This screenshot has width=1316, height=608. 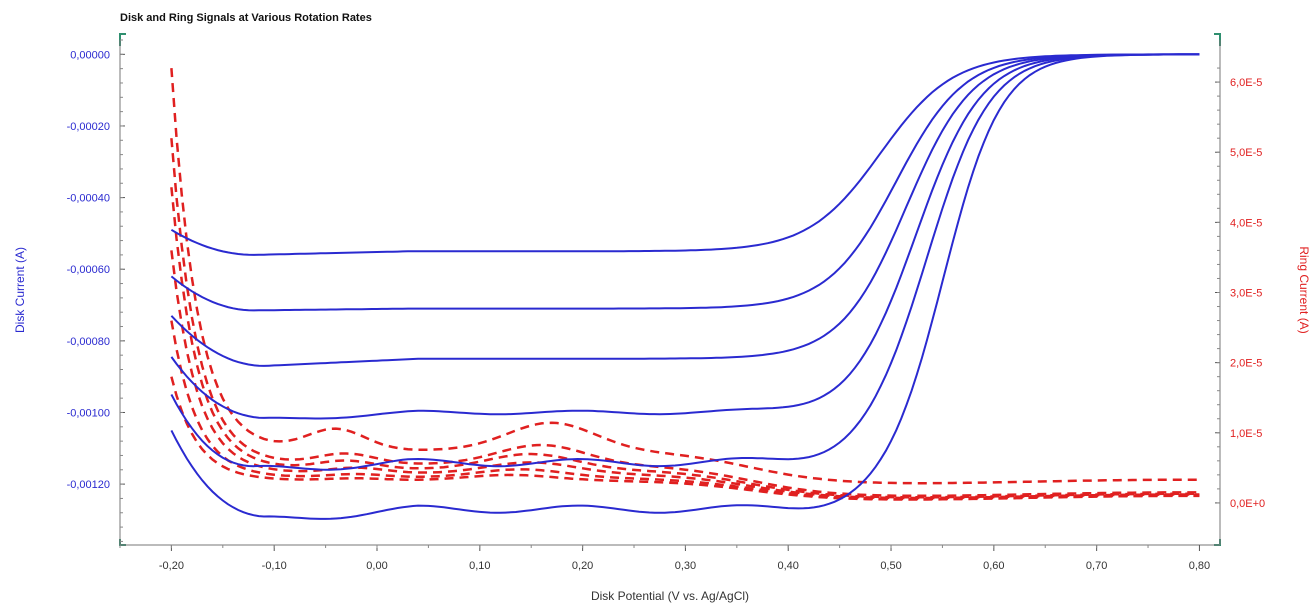 What do you see at coordinates (685, 566) in the screenshot?
I see `x-tick-label: 0,30` at bounding box center [685, 566].